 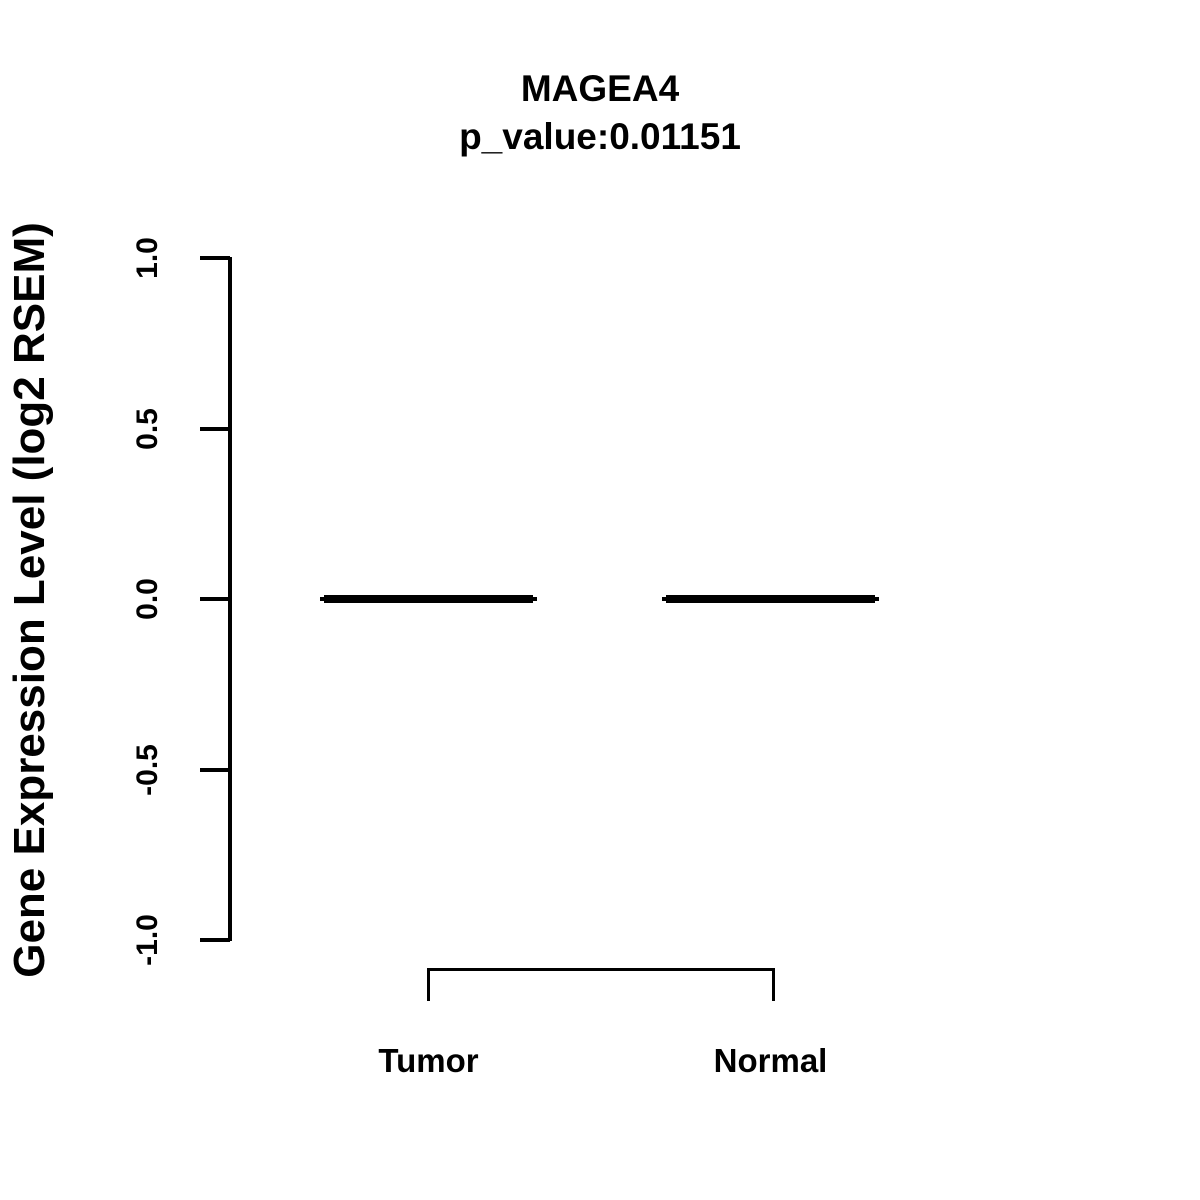 I want to click on y-tick-label: 0.0, so click(x=147, y=599).